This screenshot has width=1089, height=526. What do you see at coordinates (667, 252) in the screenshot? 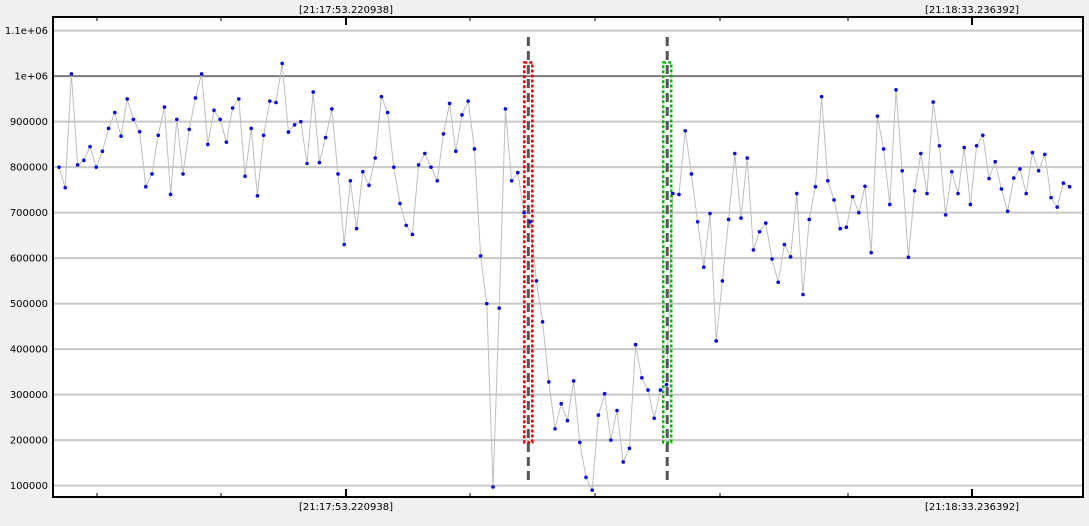
I see `green-marker` at bounding box center [667, 252].